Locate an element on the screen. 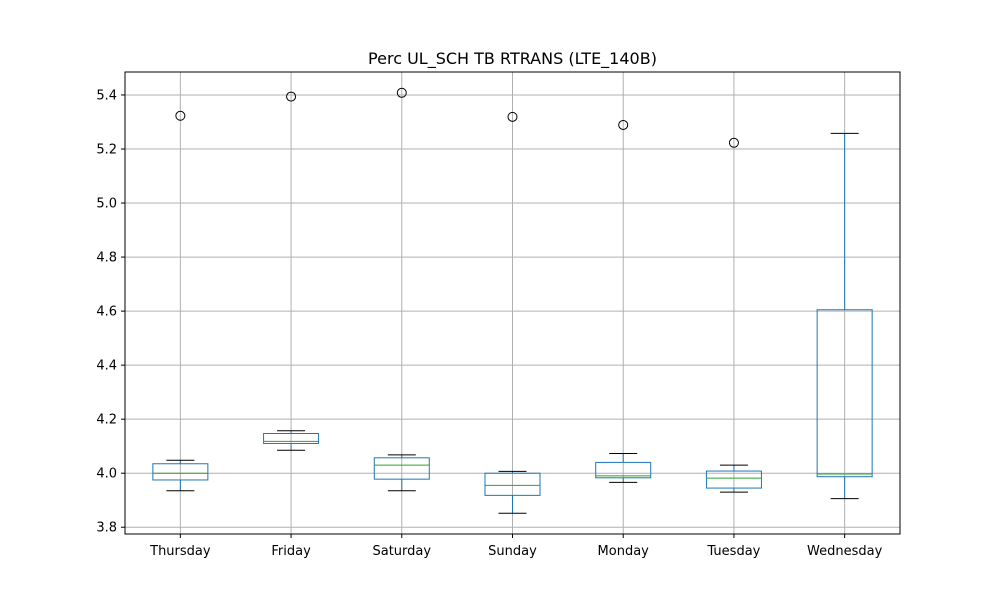 This screenshot has width=1000, height=600. x-tick-label: Sunday is located at coordinates (512, 551).